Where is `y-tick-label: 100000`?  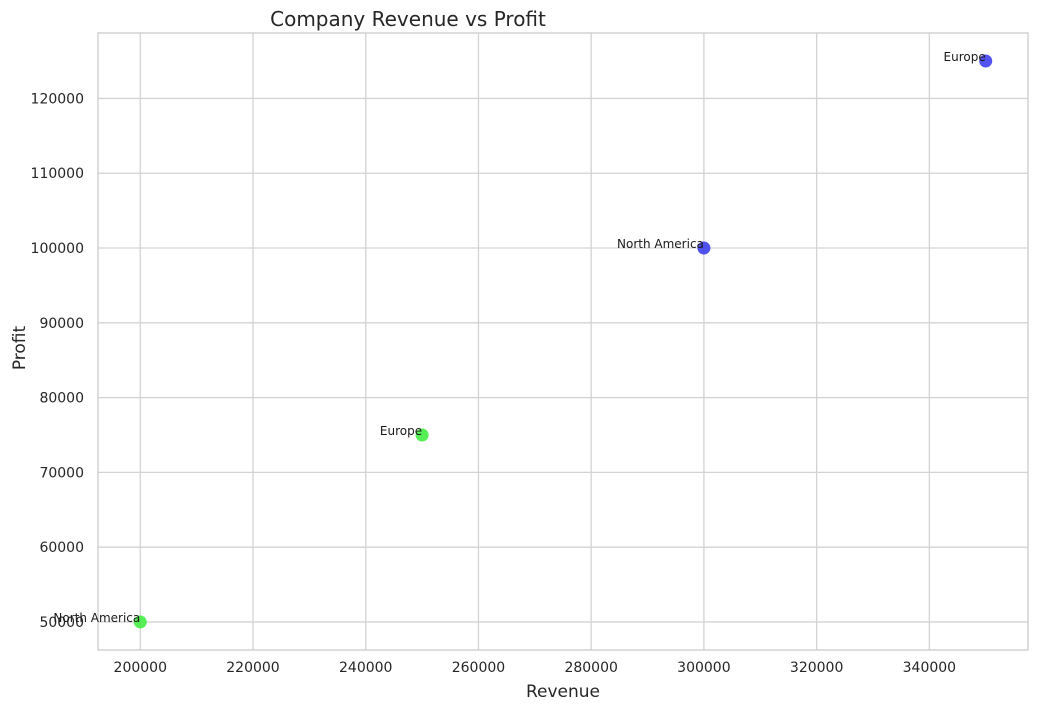
y-tick-label: 100000 is located at coordinates (57, 249).